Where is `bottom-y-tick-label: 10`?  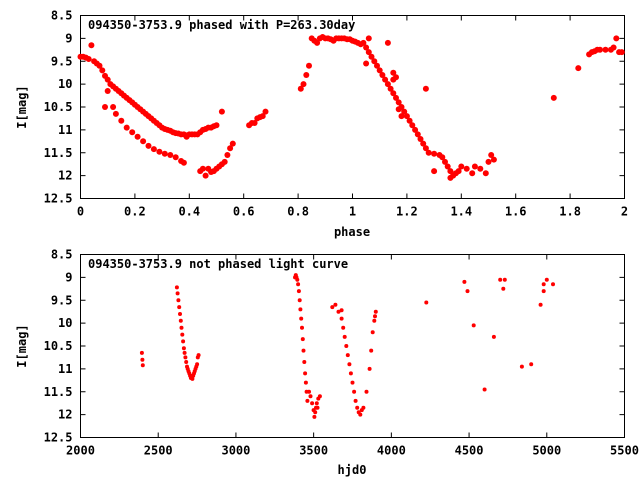 bottom-y-tick-label: 10 is located at coordinates (65, 323).